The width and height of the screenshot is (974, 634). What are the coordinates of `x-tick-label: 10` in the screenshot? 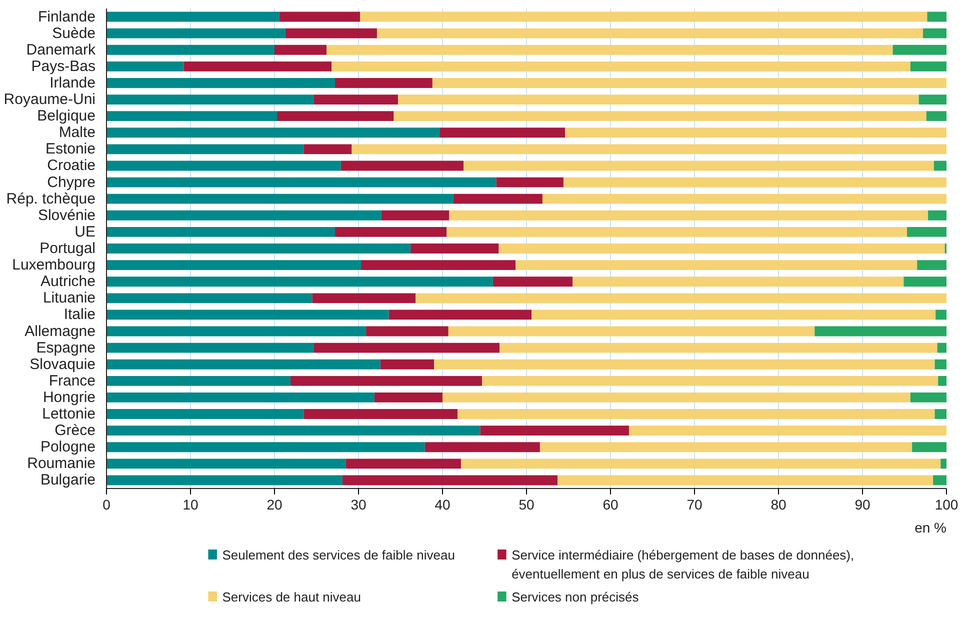 It's located at (190, 504).